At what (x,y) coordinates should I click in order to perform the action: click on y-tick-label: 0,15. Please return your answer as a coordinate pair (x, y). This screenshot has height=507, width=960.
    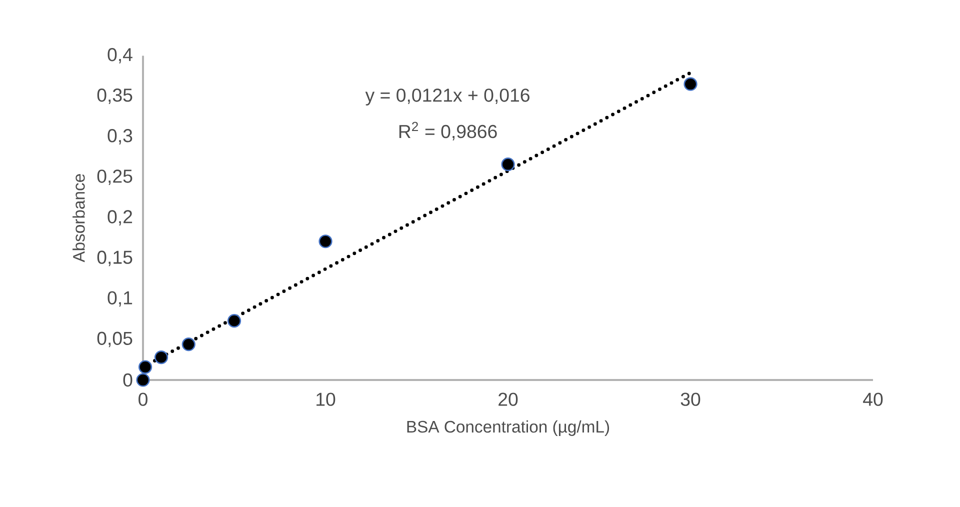
    Looking at the image, I should click on (114, 258).